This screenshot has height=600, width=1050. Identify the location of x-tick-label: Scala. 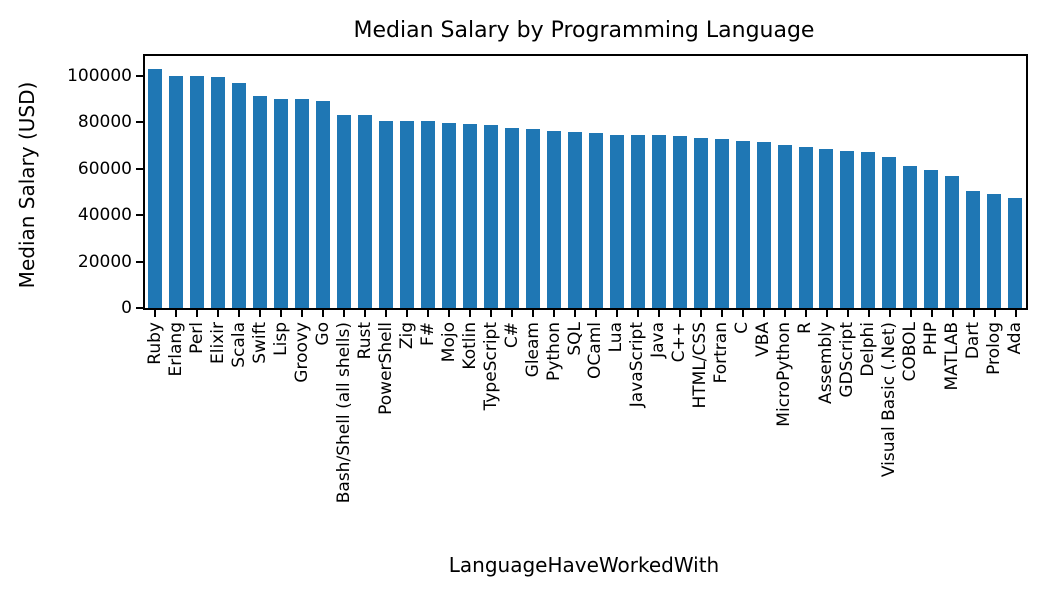
(238, 345).